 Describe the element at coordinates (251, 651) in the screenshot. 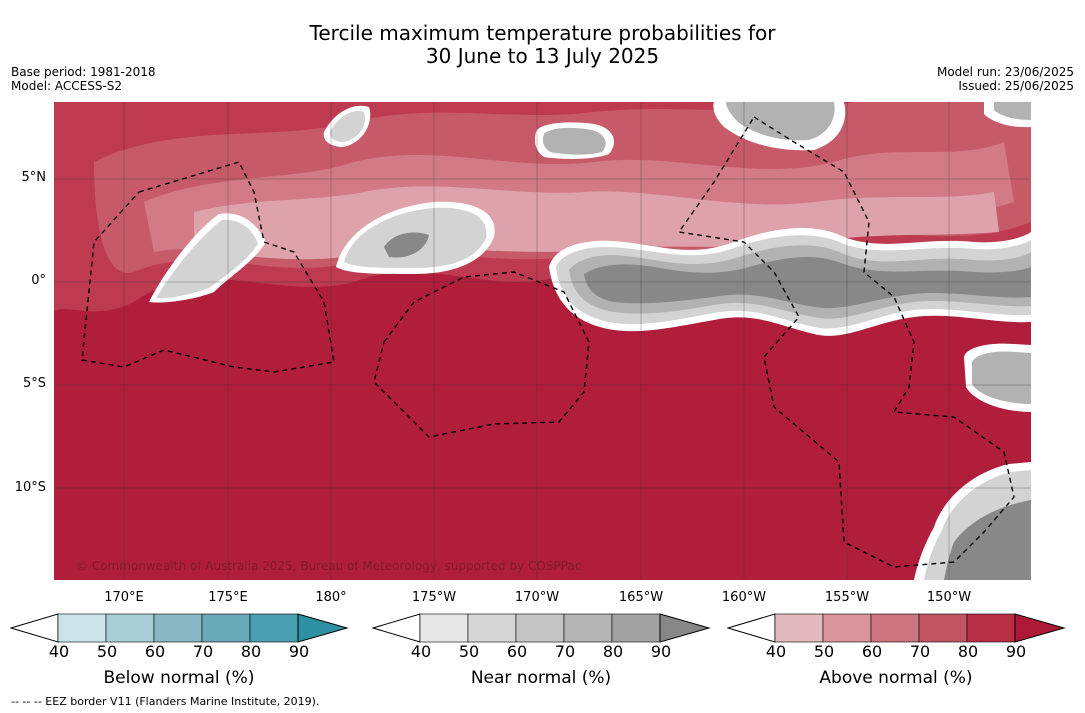

I see `cbar-below-tick-80: 80` at that location.